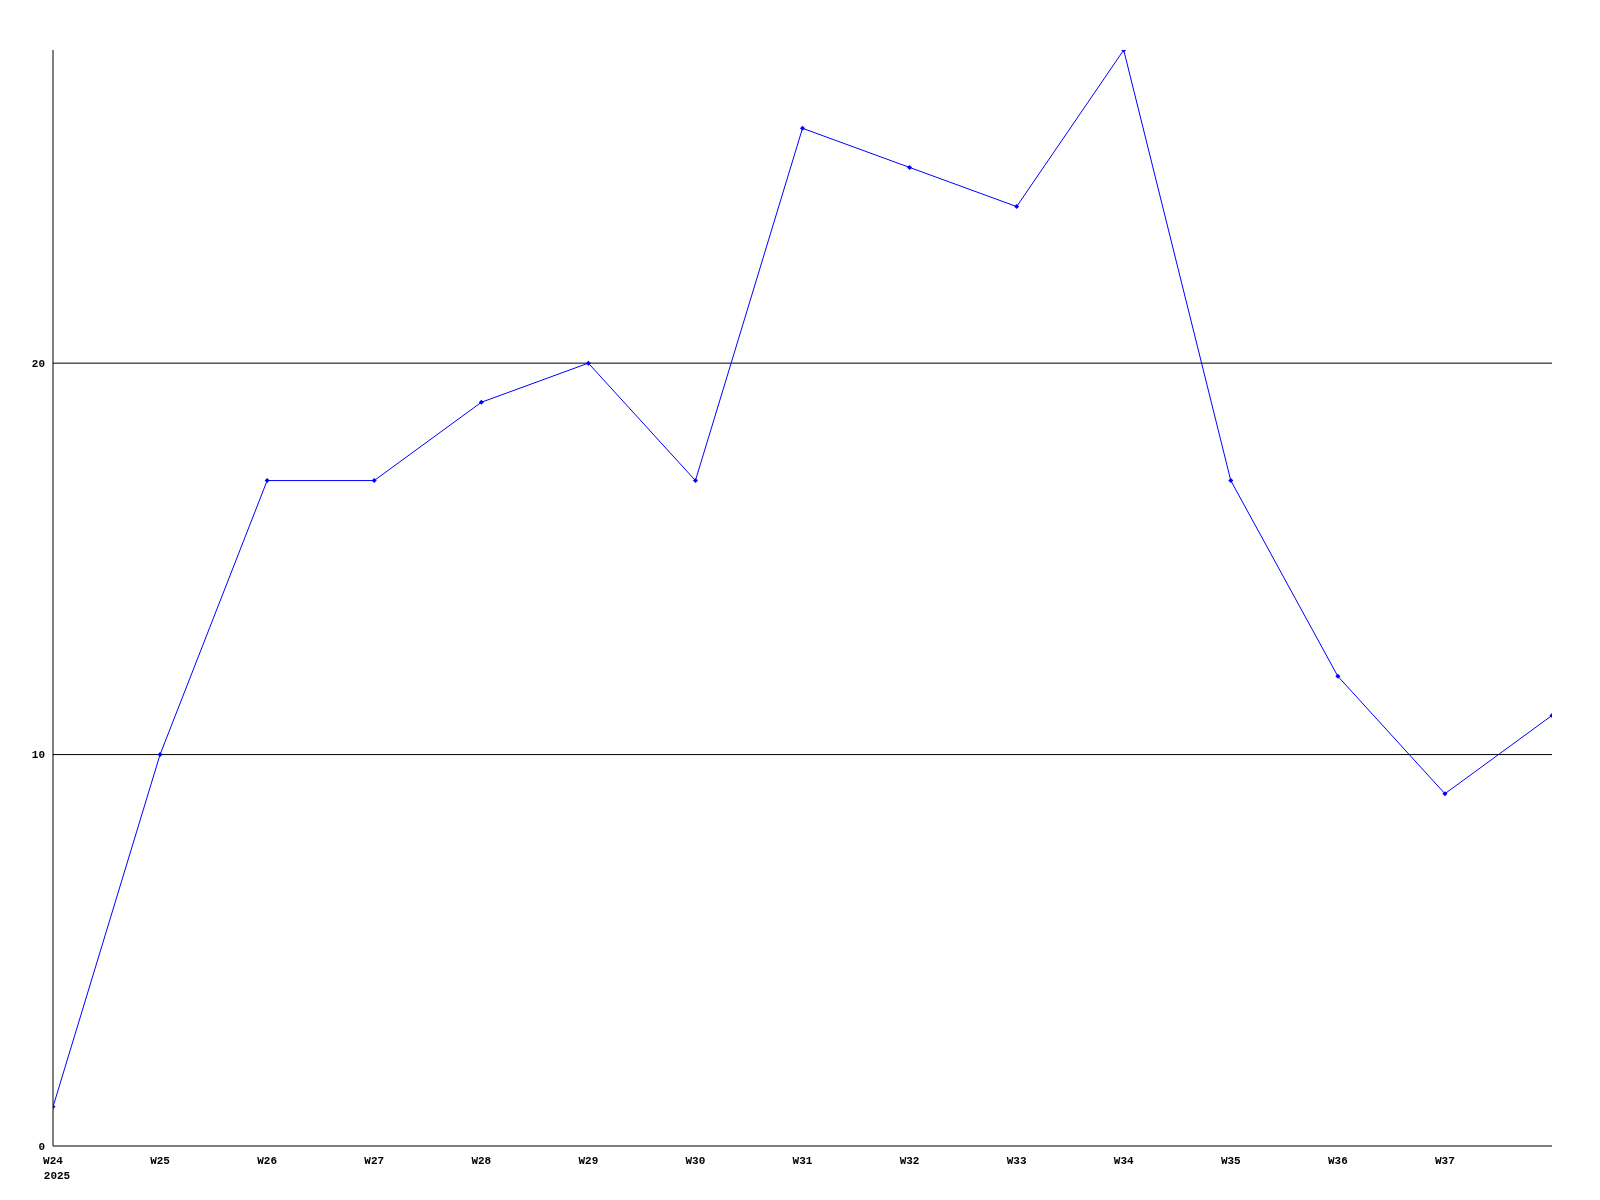  Describe the element at coordinates (374, 1161) in the screenshot. I see `x-tick-label: W27` at that location.